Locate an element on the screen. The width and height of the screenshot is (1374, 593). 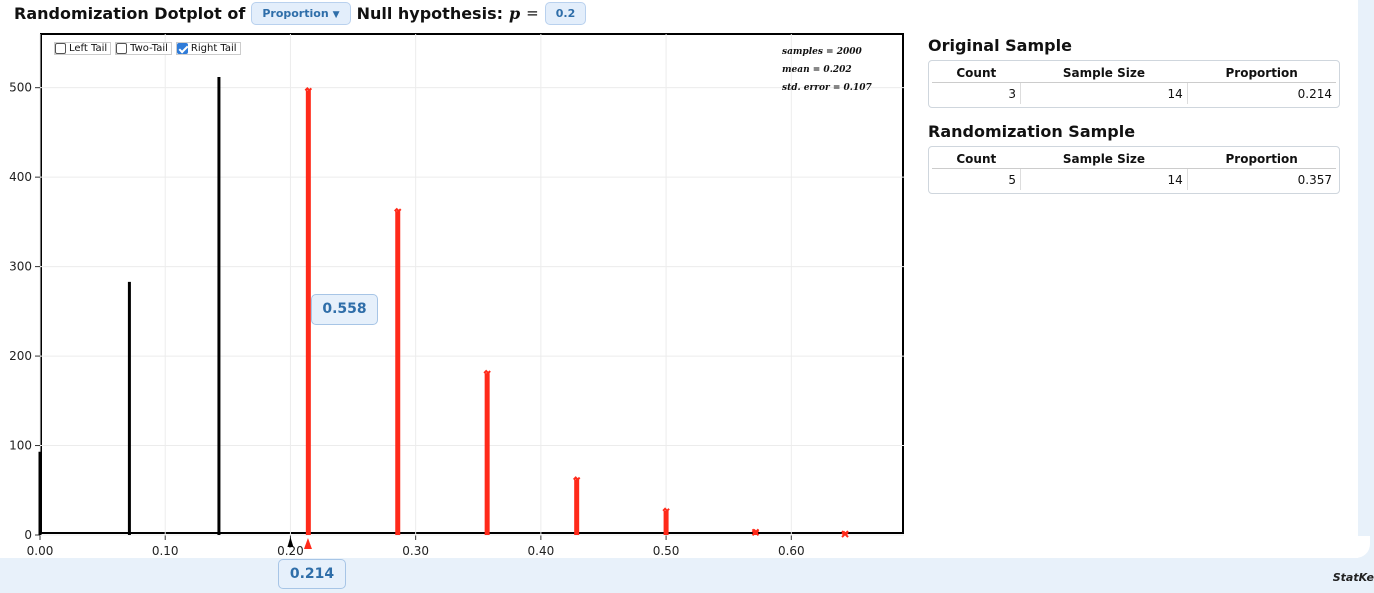
y-tick-label: 0 is located at coordinates (28, 535).